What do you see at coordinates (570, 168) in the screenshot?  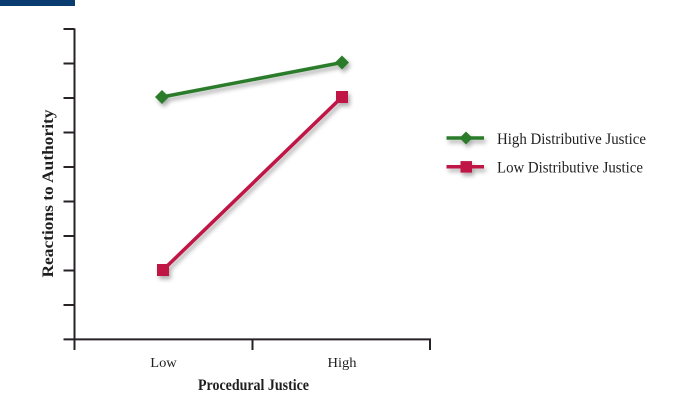 I see `svg-text: Low Distributive Justice` at bounding box center [570, 168].